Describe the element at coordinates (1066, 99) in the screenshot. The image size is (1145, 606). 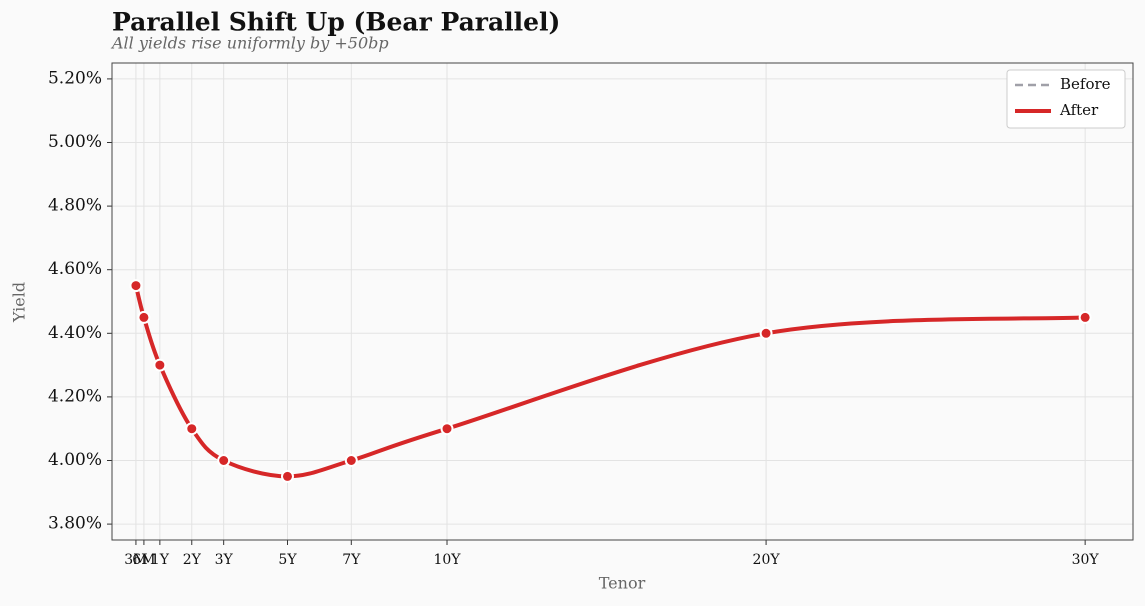
I see `legend-box` at that location.